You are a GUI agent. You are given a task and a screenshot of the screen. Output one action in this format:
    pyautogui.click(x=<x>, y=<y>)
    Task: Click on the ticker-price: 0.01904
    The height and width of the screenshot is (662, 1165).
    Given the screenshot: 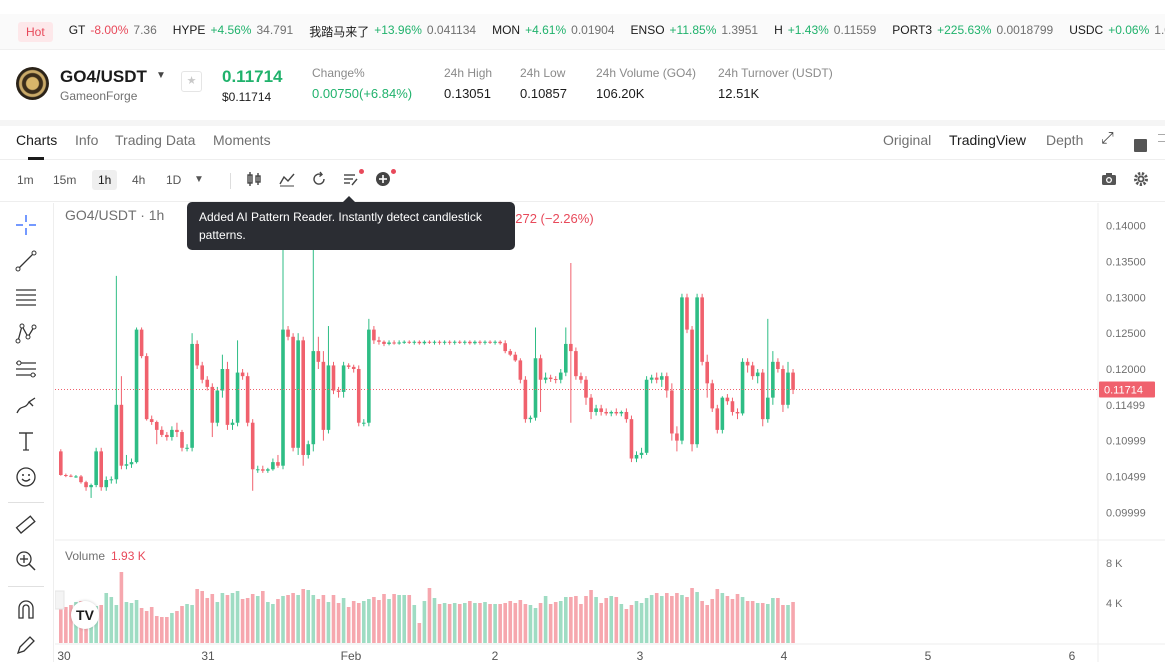 What is the action you would take?
    pyautogui.click(x=593, y=30)
    